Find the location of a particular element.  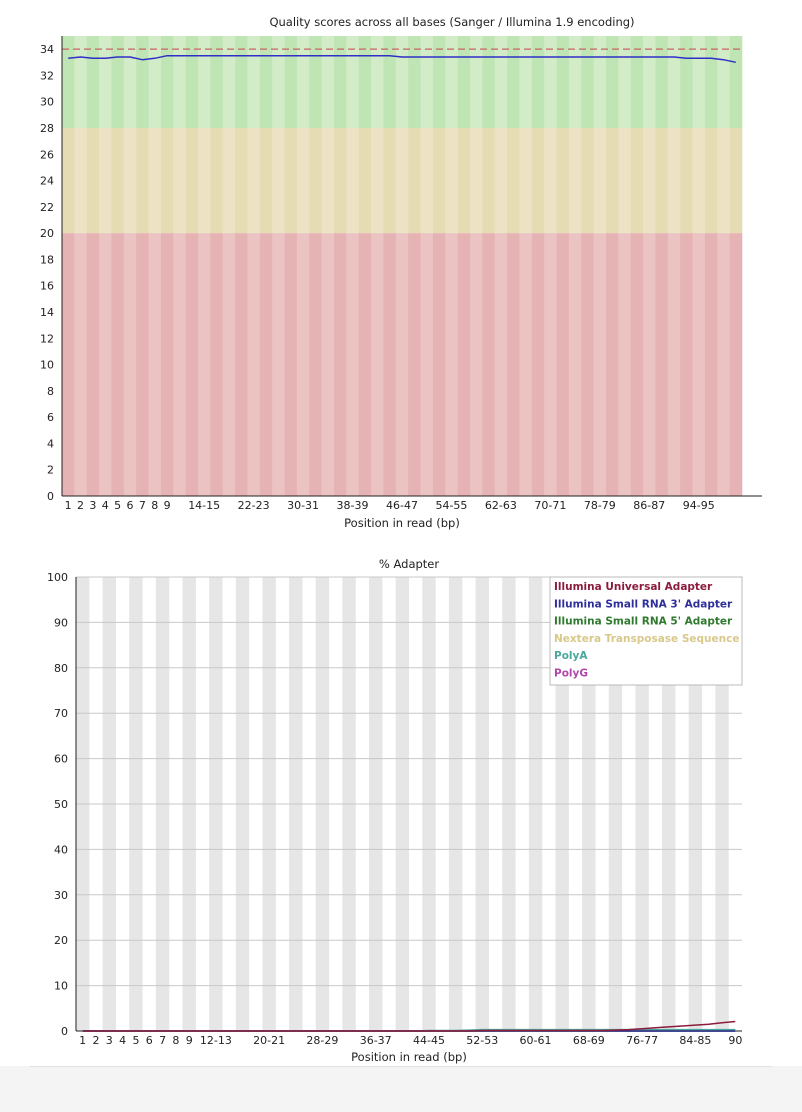

x-tick-label: 46-47 is located at coordinates (402, 505).